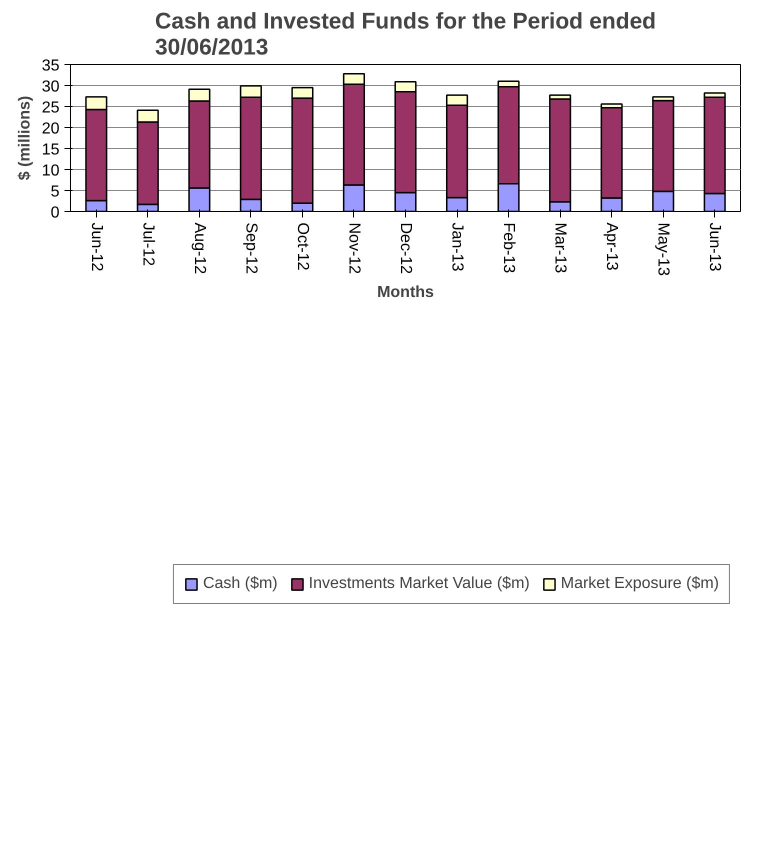  I want to click on x-tick-label: May-13, so click(663, 249).